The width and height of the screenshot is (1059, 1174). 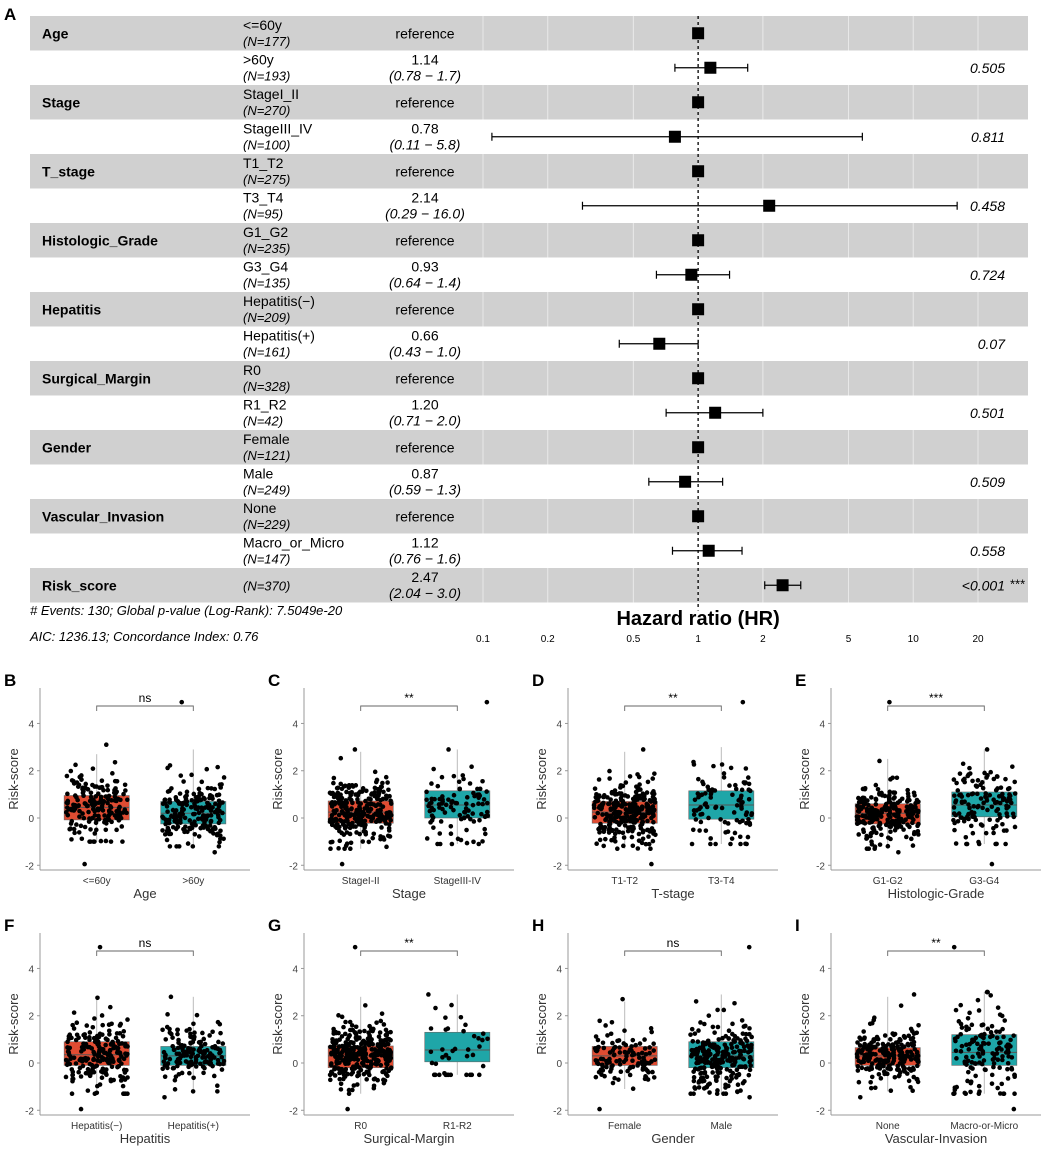 I want to click on significance-stars: ***, so click(x=1017, y=583).